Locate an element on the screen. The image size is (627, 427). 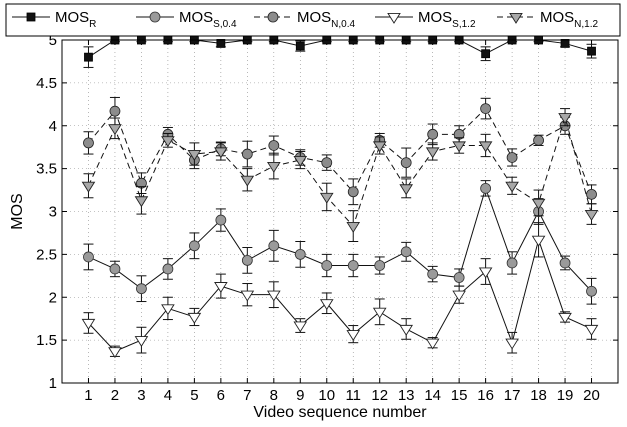
legend-item: MOSS,1.2 is located at coordinates (425, 19).